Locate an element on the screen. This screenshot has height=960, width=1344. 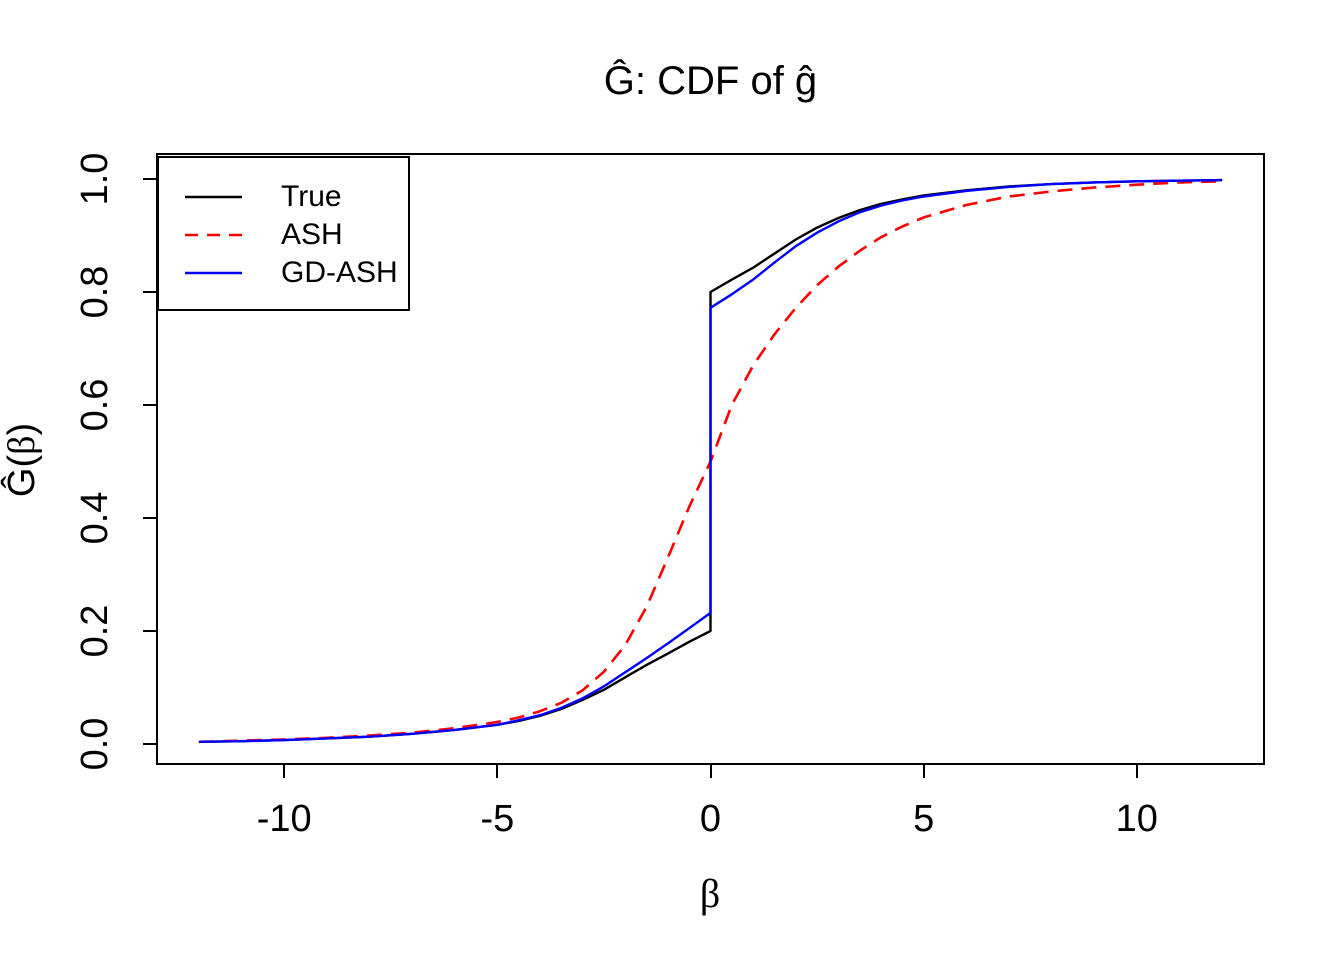
x-axis-label: β is located at coordinates (710, 893).